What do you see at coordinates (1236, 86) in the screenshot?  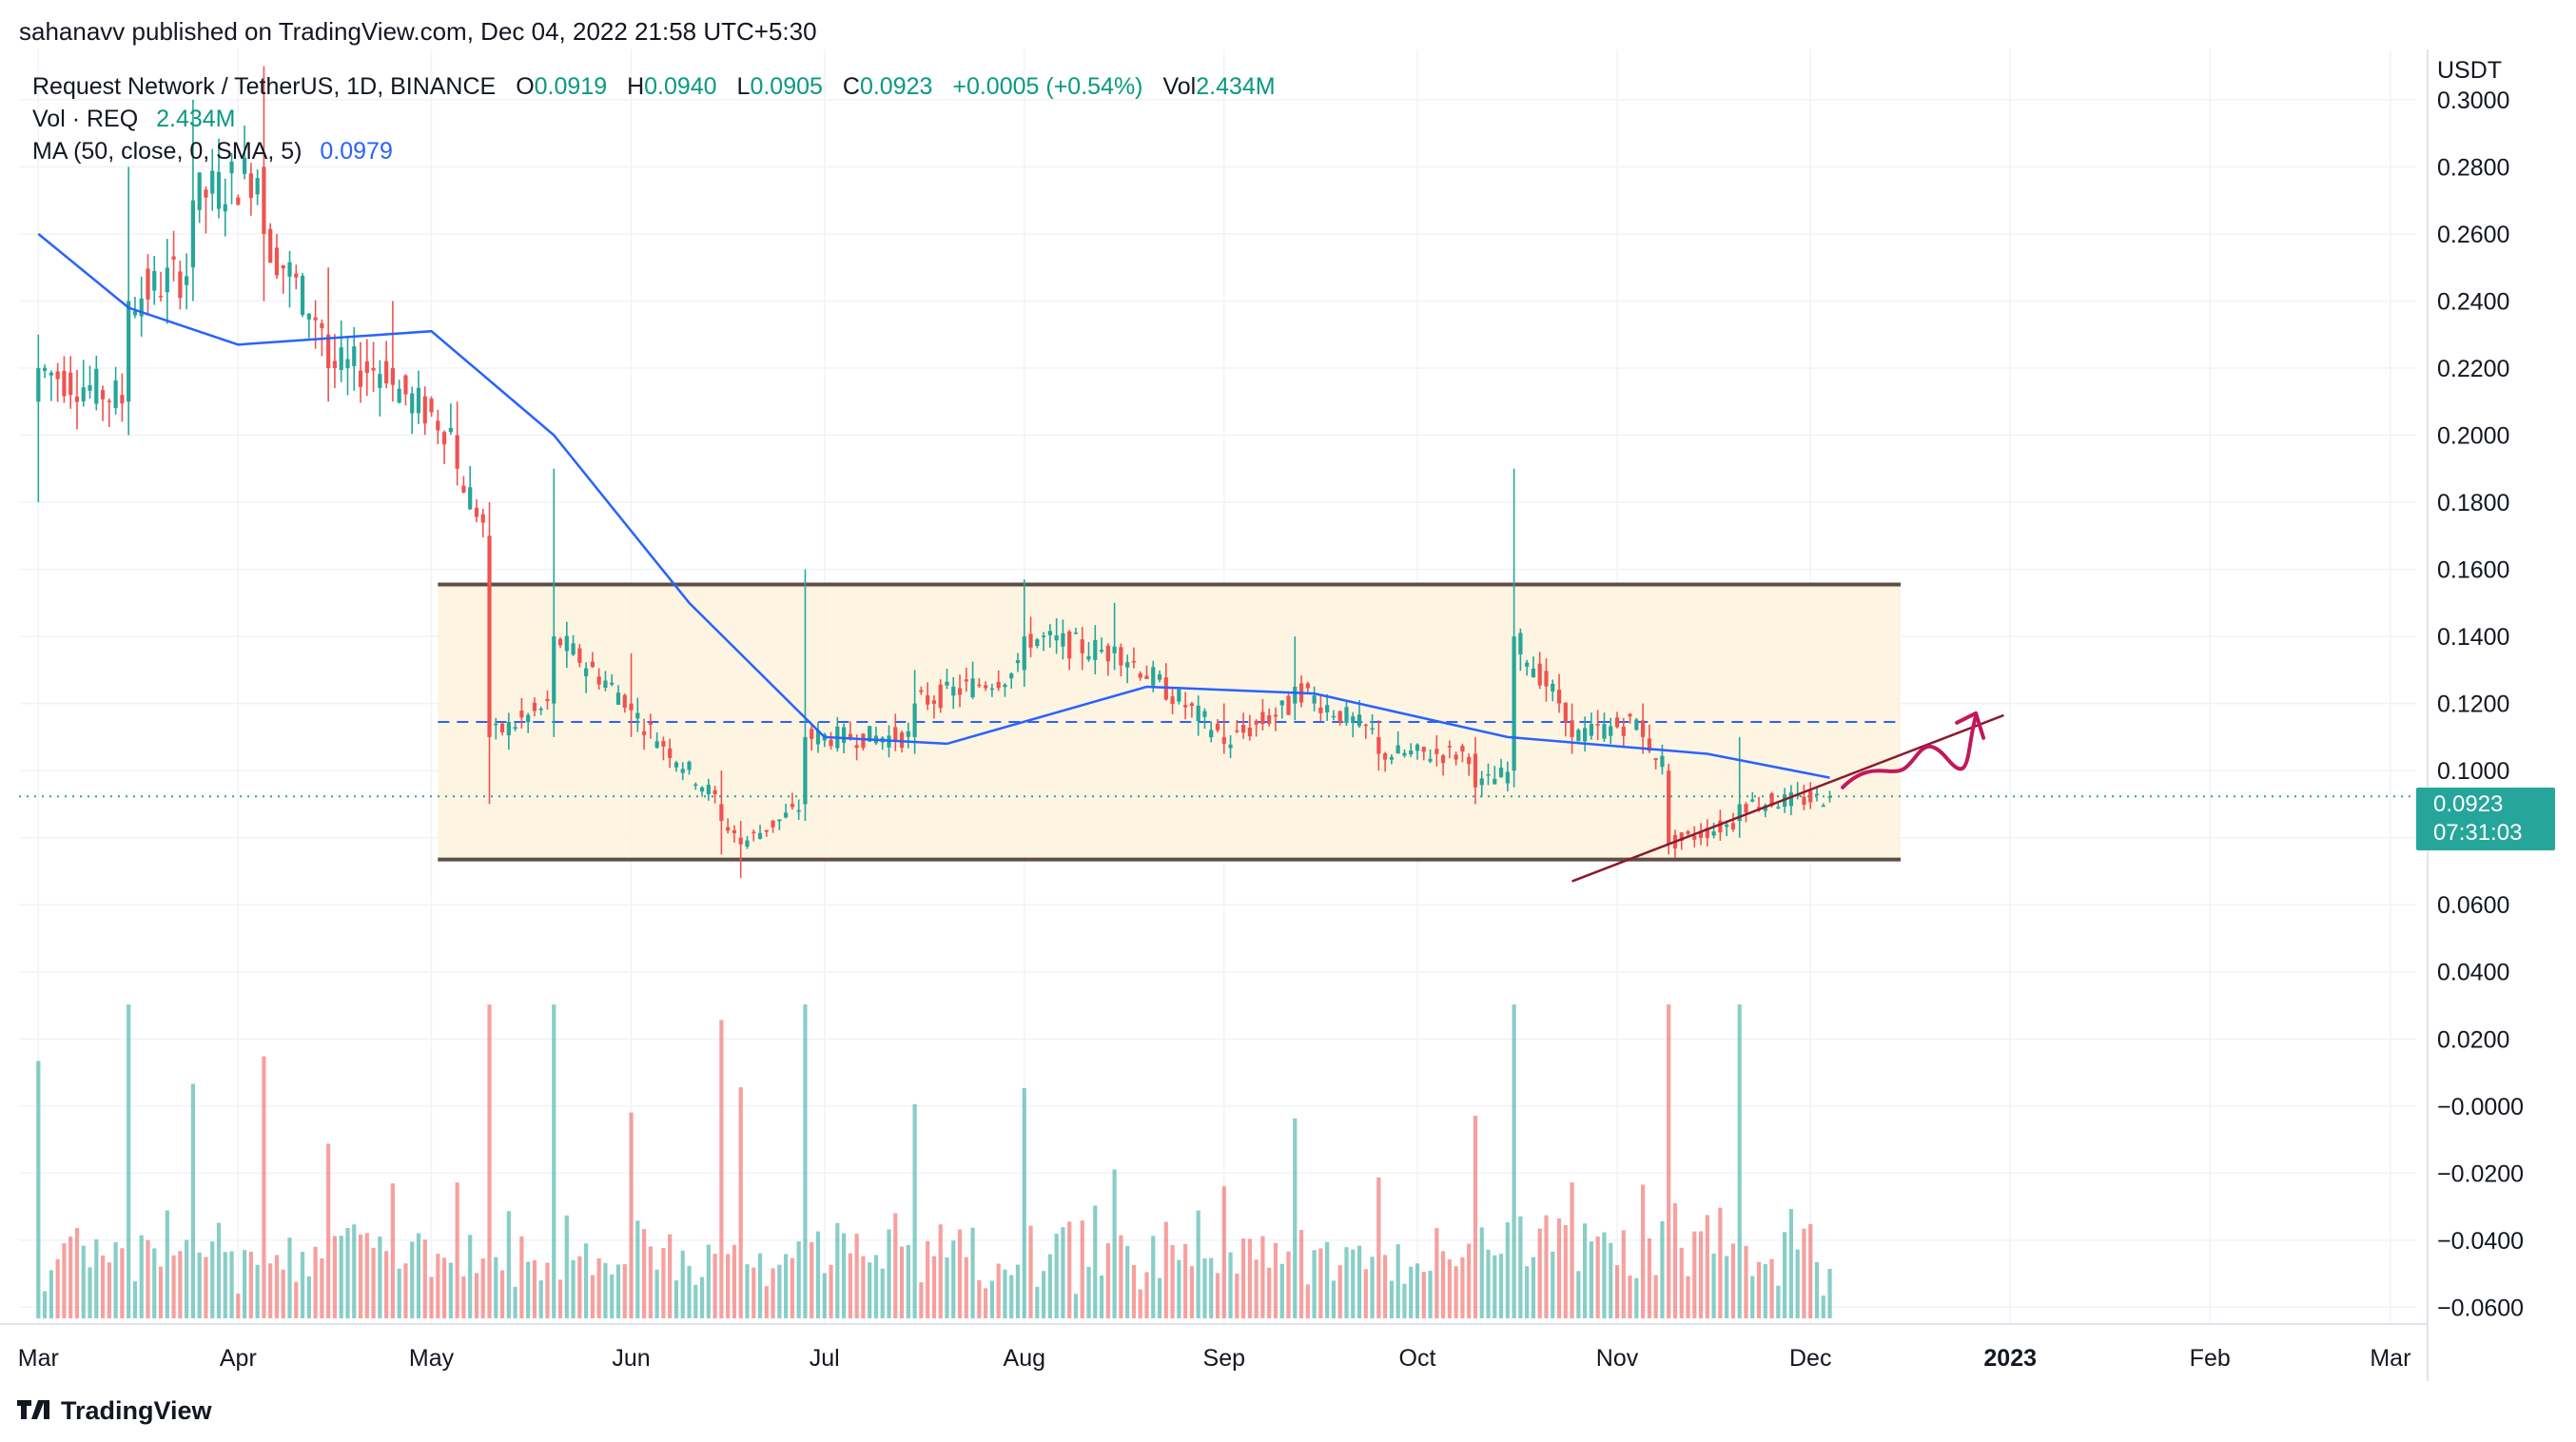 I see `legend-vol-value: 2.434M` at bounding box center [1236, 86].